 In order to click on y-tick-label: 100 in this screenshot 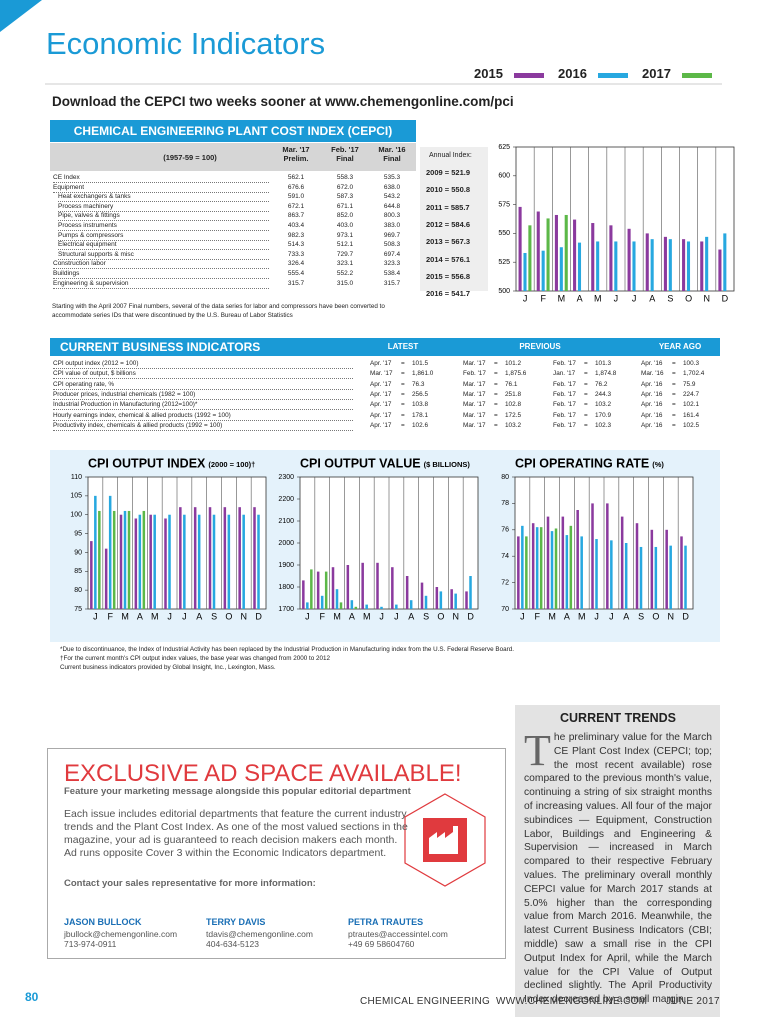, I will do `click(76, 515)`.